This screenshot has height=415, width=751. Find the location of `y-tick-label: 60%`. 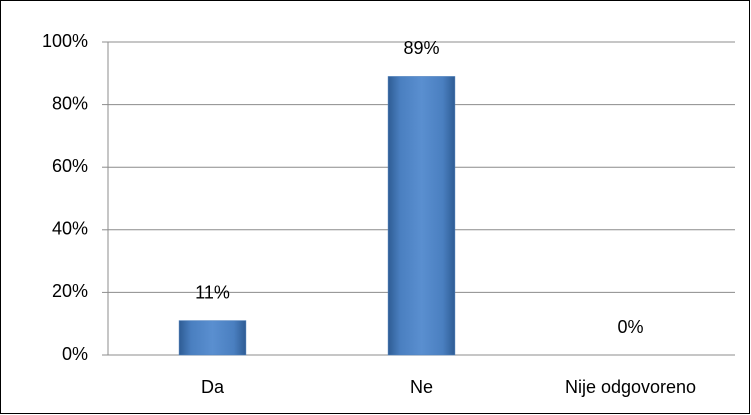

y-tick-label: 60% is located at coordinates (70, 166).